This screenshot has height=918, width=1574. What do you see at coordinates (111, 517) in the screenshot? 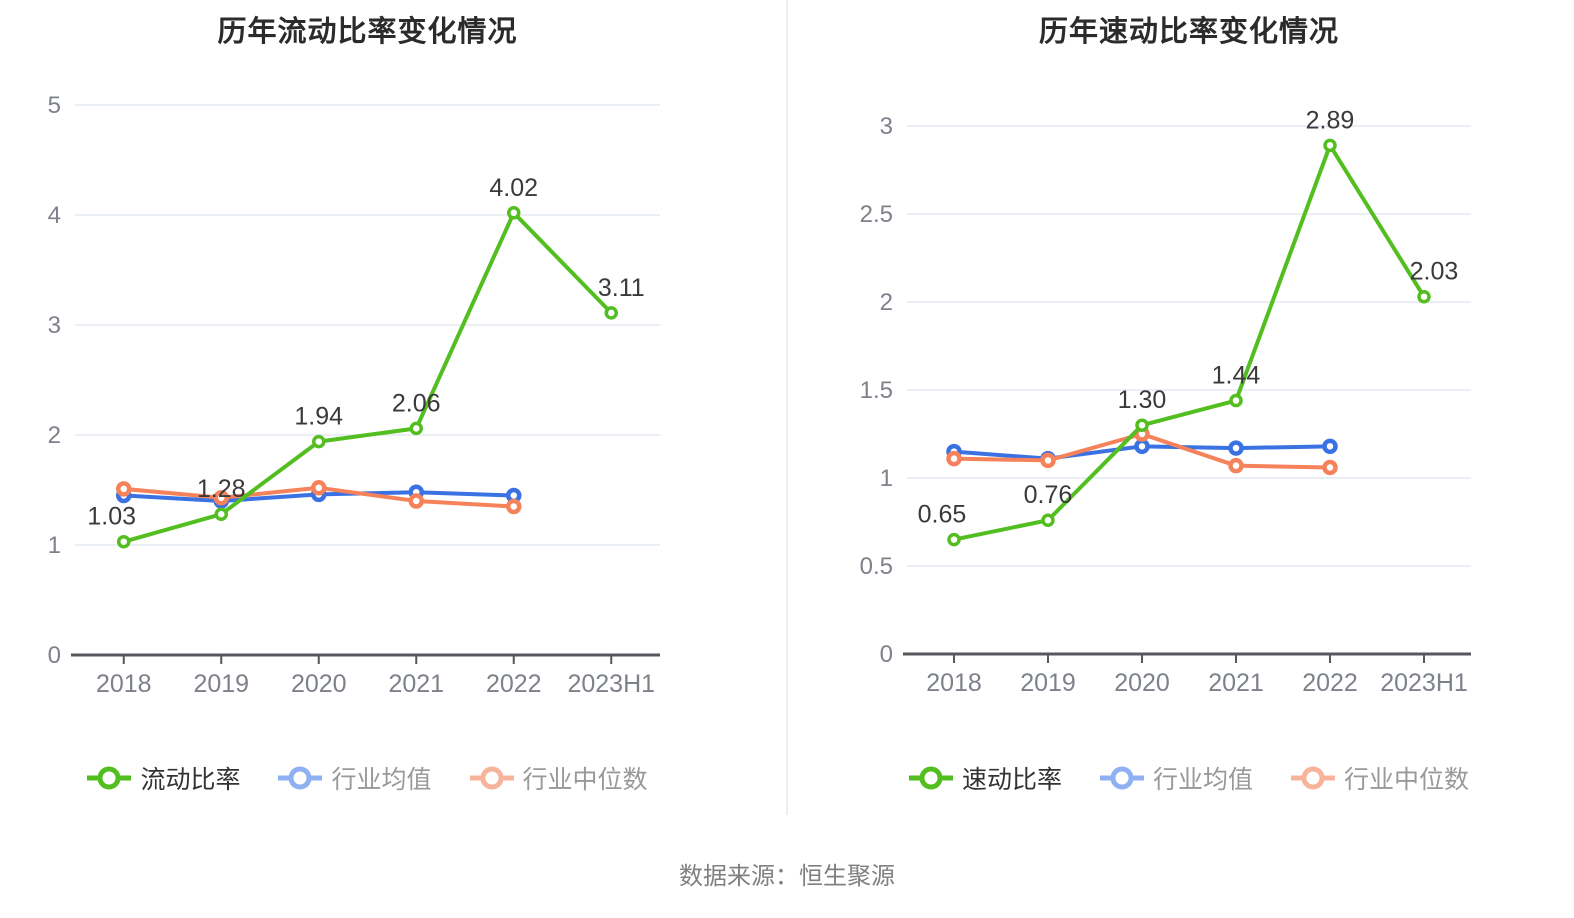
I see `data-point-label: 1.03` at bounding box center [111, 517].